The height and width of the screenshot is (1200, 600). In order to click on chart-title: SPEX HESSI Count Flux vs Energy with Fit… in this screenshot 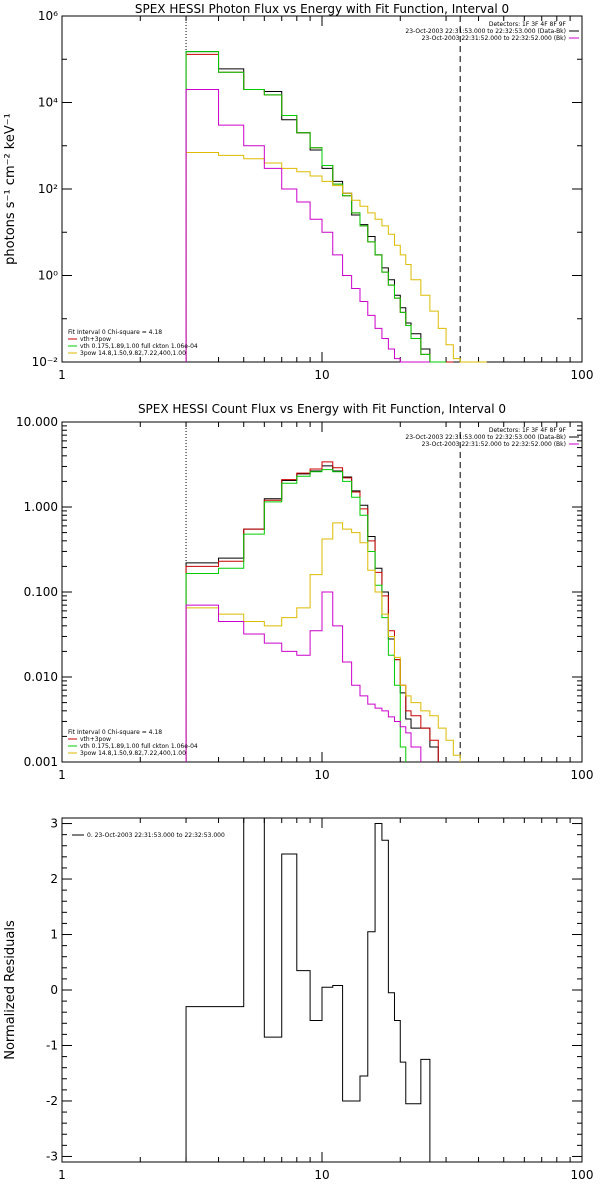, I will do `click(322, 409)`.